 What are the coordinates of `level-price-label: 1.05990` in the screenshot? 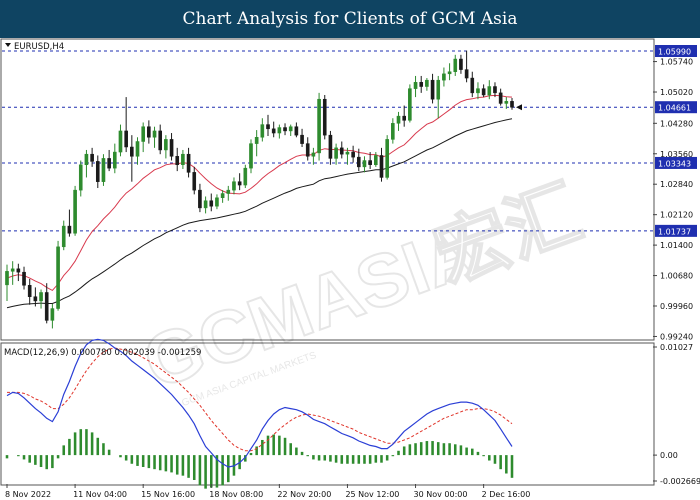 It's located at (674, 51).